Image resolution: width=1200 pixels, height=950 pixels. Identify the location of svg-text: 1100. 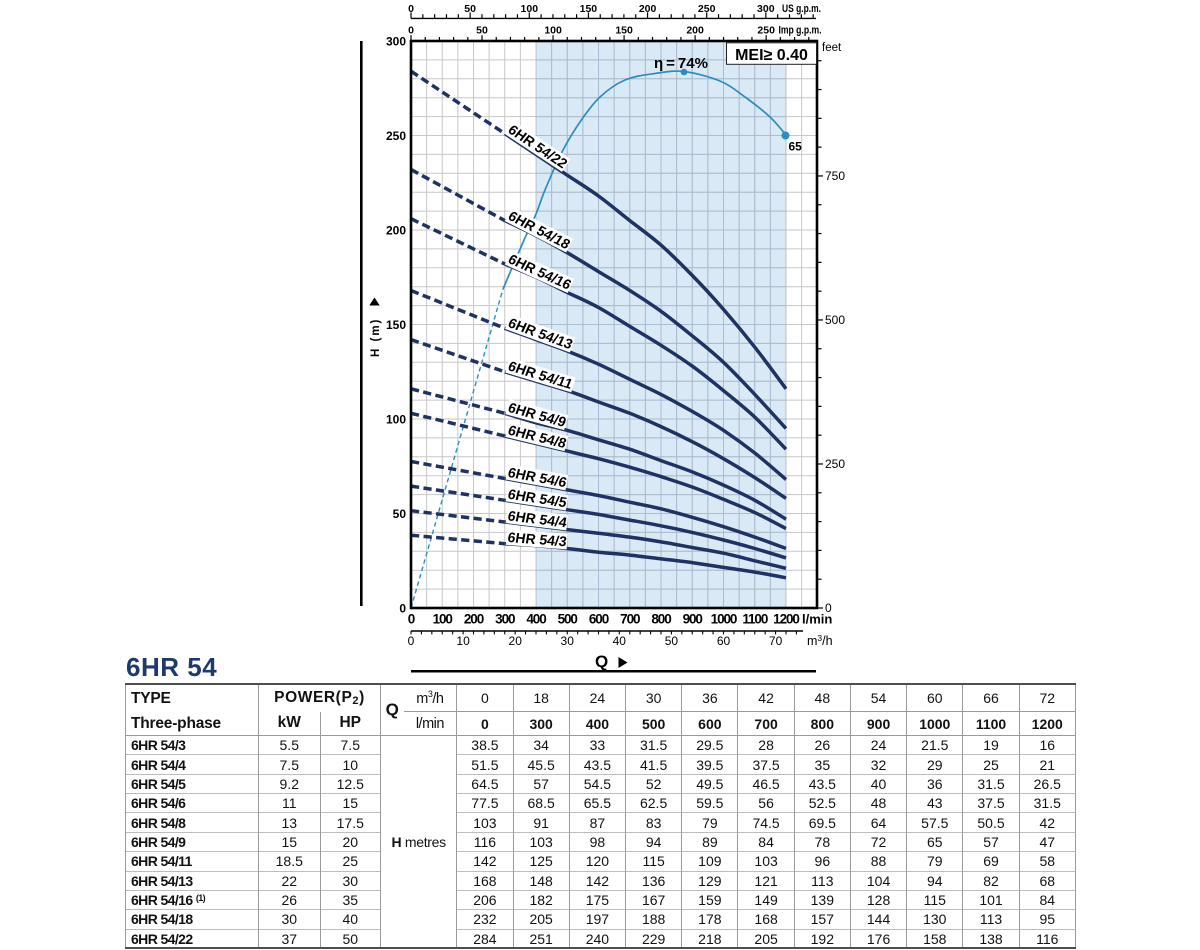
(754, 618).